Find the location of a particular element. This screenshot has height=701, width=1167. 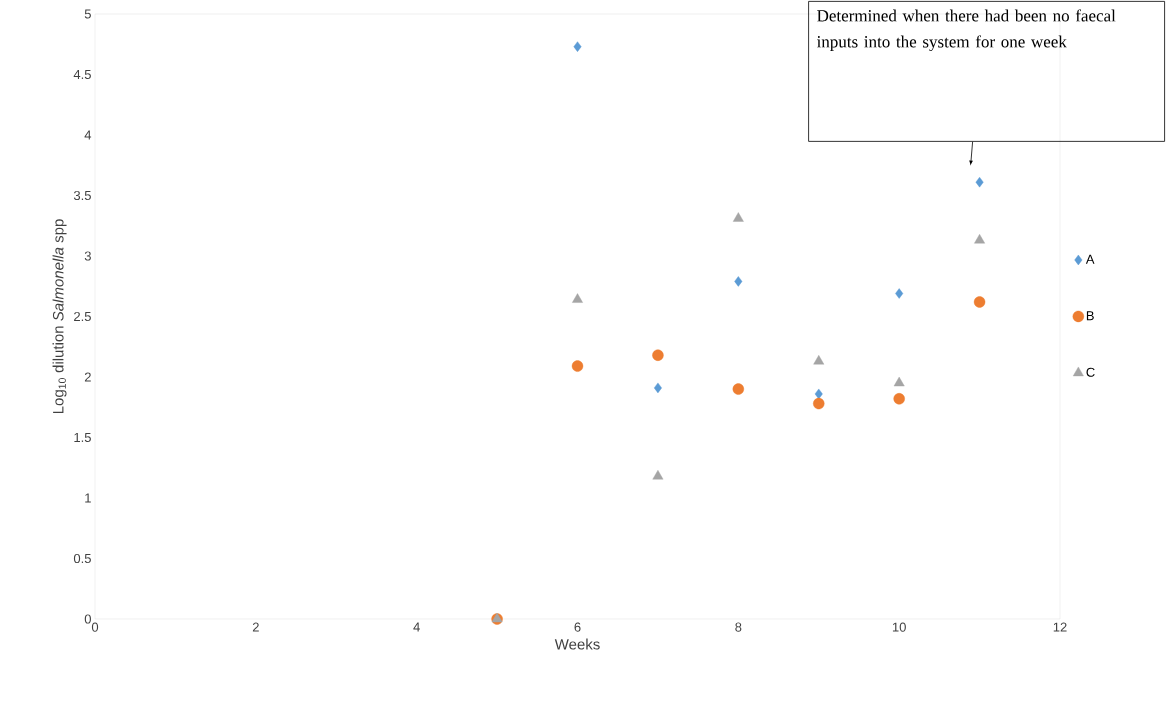

y-tick-label: 4 is located at coordinates (88, 135).